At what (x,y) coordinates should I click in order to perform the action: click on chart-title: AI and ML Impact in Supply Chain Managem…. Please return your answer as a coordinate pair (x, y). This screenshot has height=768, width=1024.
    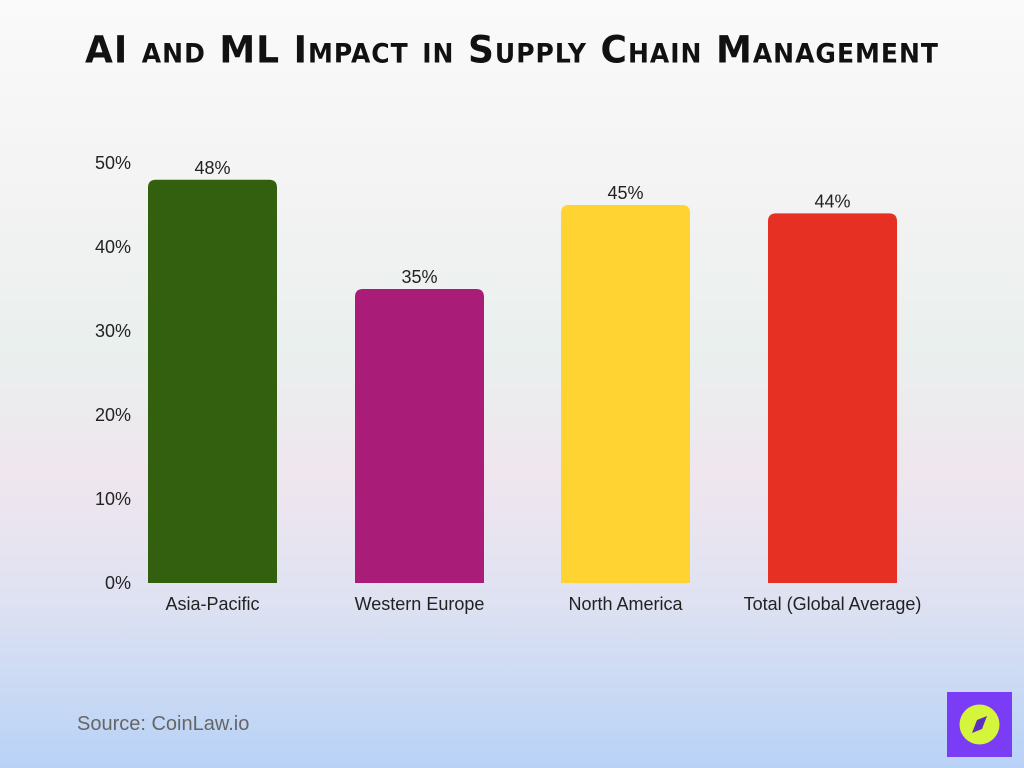
    Looking at the image, I should click on (512, 50).